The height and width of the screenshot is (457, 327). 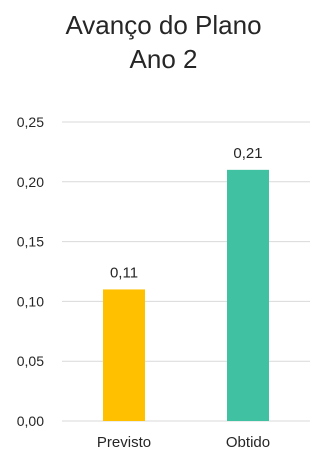 What do you see at coordinates (248, 442) in the screenshot?
I see `category-label-obtido: Obtido` at bounding box center [248, 442].